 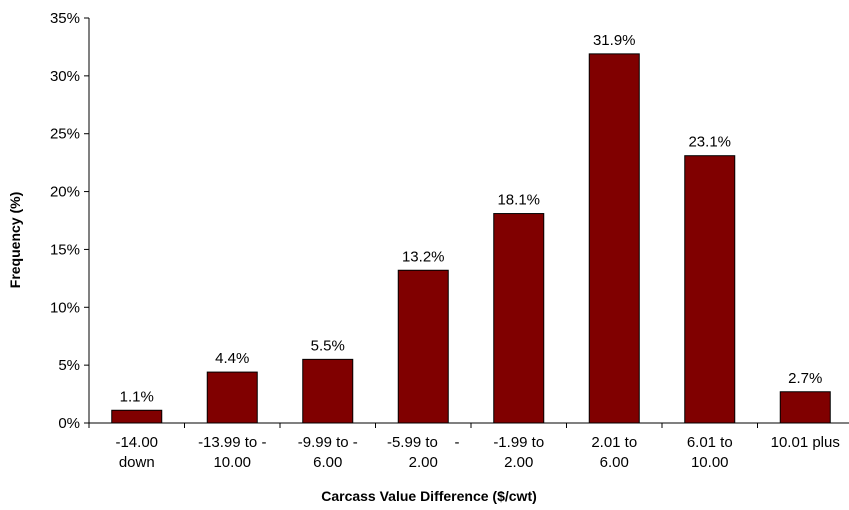 I want to click on x-tick-label: 2.01 to 6.00, so click(x=614, y=452).